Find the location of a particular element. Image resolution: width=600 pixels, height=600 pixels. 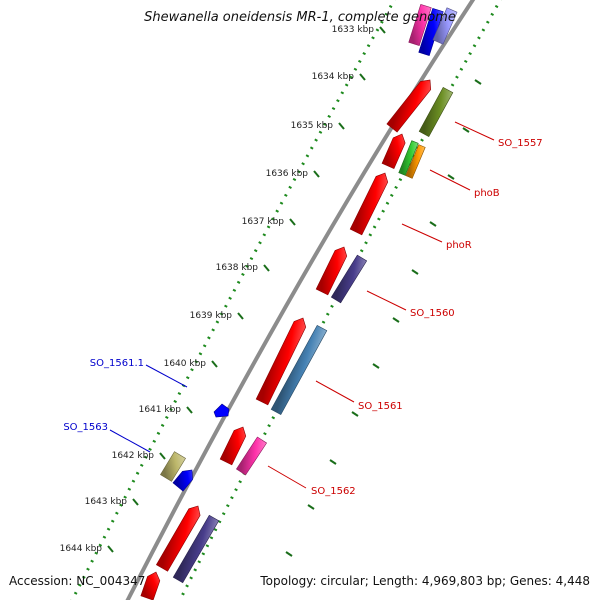

kbp-tick-label: 1643 kbp is located at coordinates (106, 502).